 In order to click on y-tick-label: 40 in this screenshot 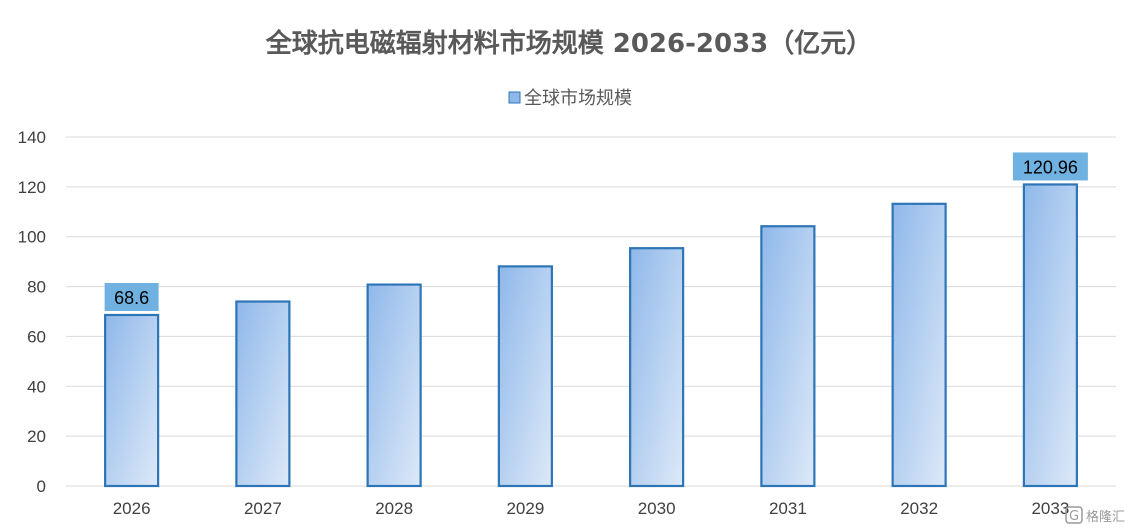, I will do `click(36, 386)`.